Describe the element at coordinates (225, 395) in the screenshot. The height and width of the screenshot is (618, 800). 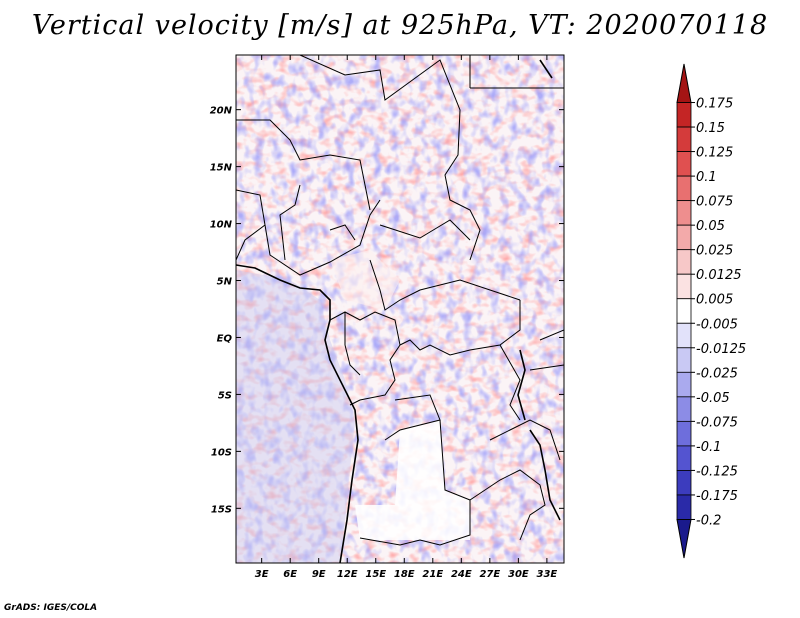
I see `y-tick-label: 5S` at that location.